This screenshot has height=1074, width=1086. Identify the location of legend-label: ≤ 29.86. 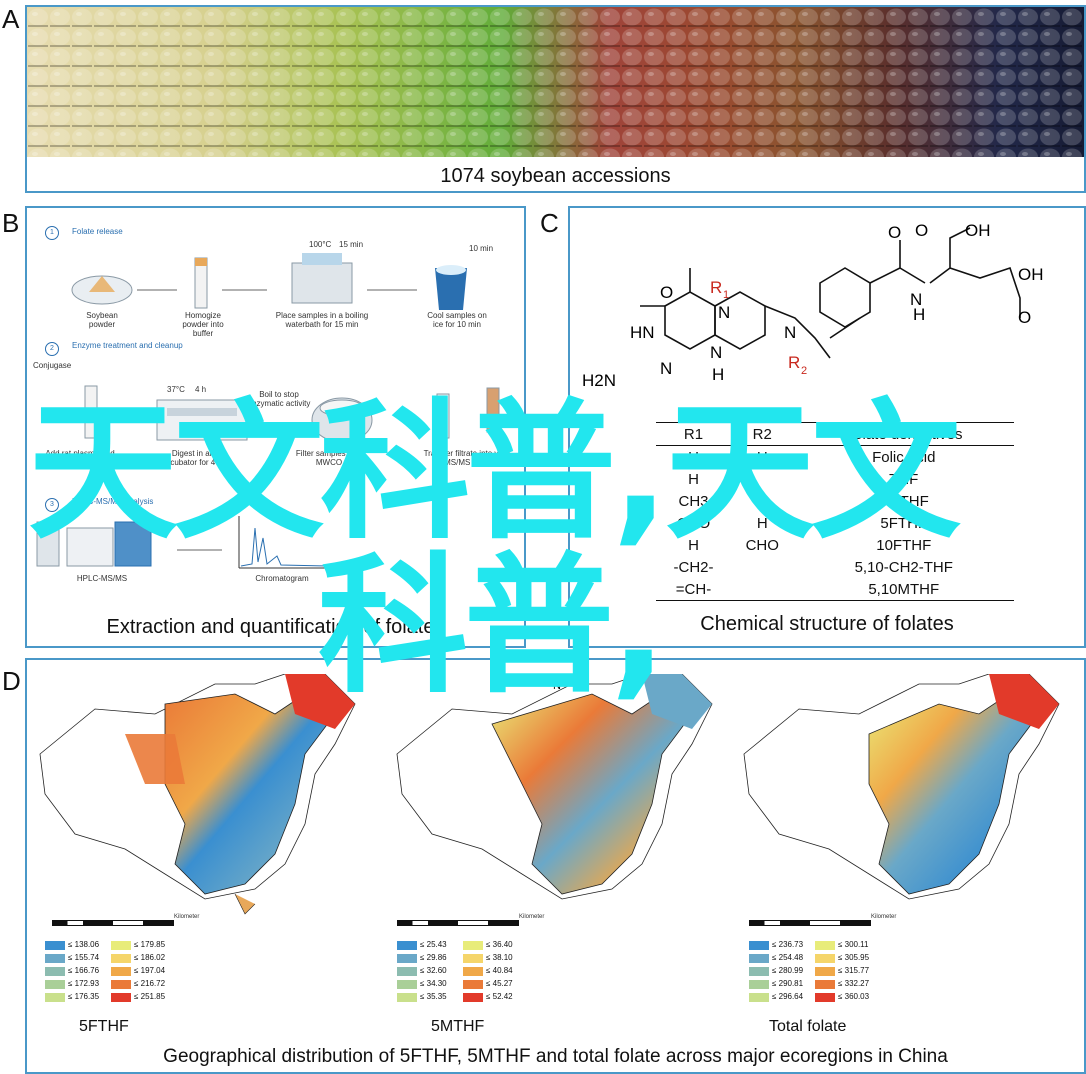
(433, 957).